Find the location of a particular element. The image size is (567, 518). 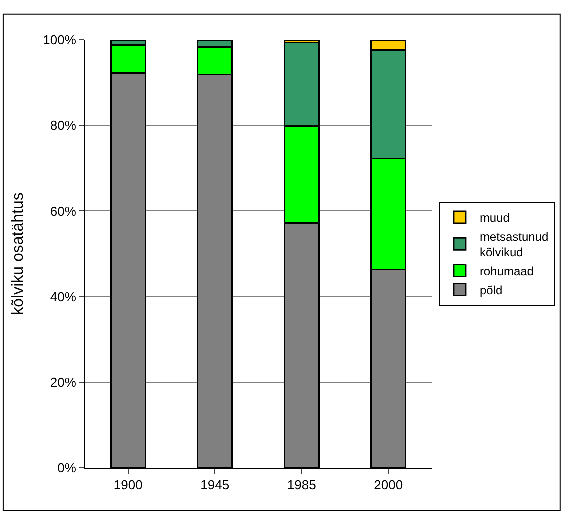

y-axis-title: kõlviku osatähtus is located at coordinates (19, 254).